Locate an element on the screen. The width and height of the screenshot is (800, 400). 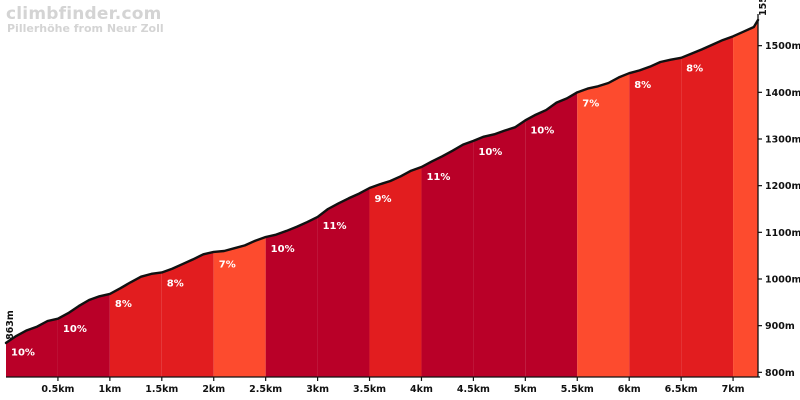
start-elevation-label: 863m is located at coordinates (10, 325).